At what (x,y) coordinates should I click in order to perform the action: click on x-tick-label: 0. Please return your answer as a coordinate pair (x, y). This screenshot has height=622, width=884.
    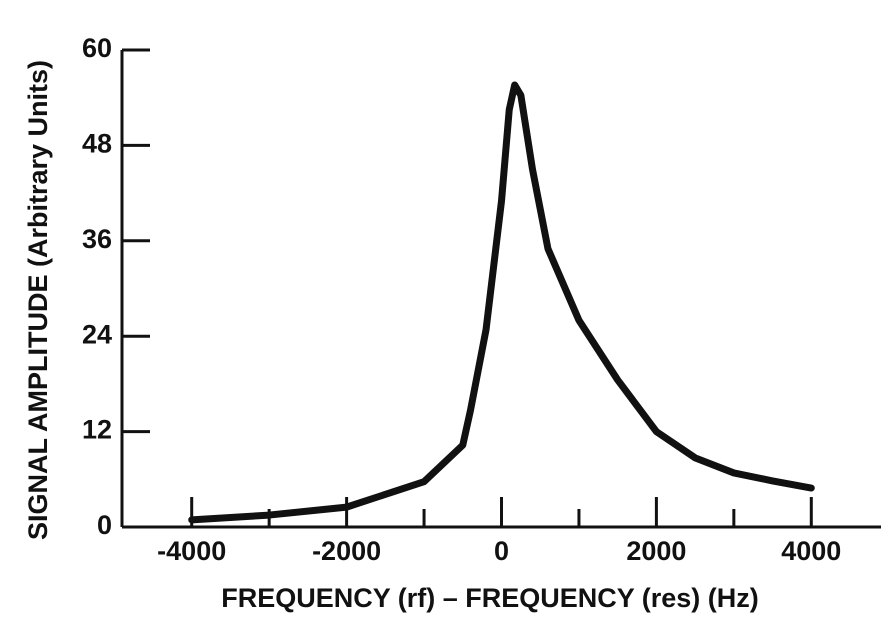
    Looking at the image, I should click on (501, 551).